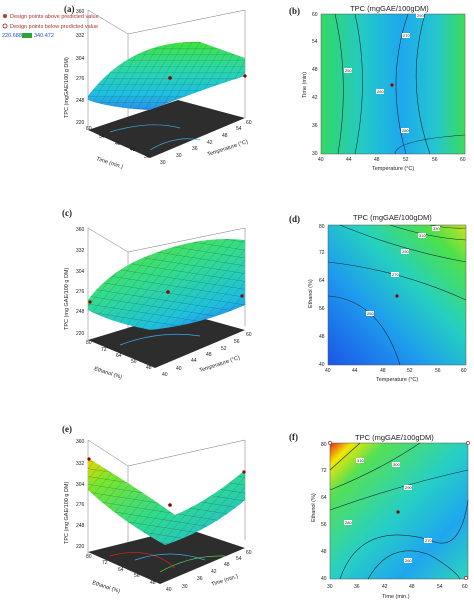 This screenshot has width=474, height=603. What do you see at coordinates (393, 169) in the screenshot?
I see `b-xlabel: Temperature (°C)` at bounding box center [393, 169].